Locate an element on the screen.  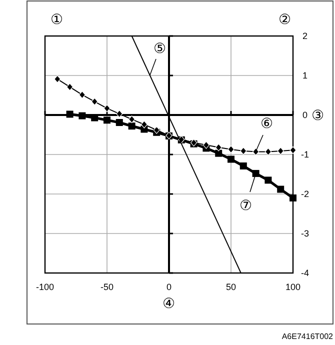
text: A6E7416T002 is located at coordinates (308, 336).